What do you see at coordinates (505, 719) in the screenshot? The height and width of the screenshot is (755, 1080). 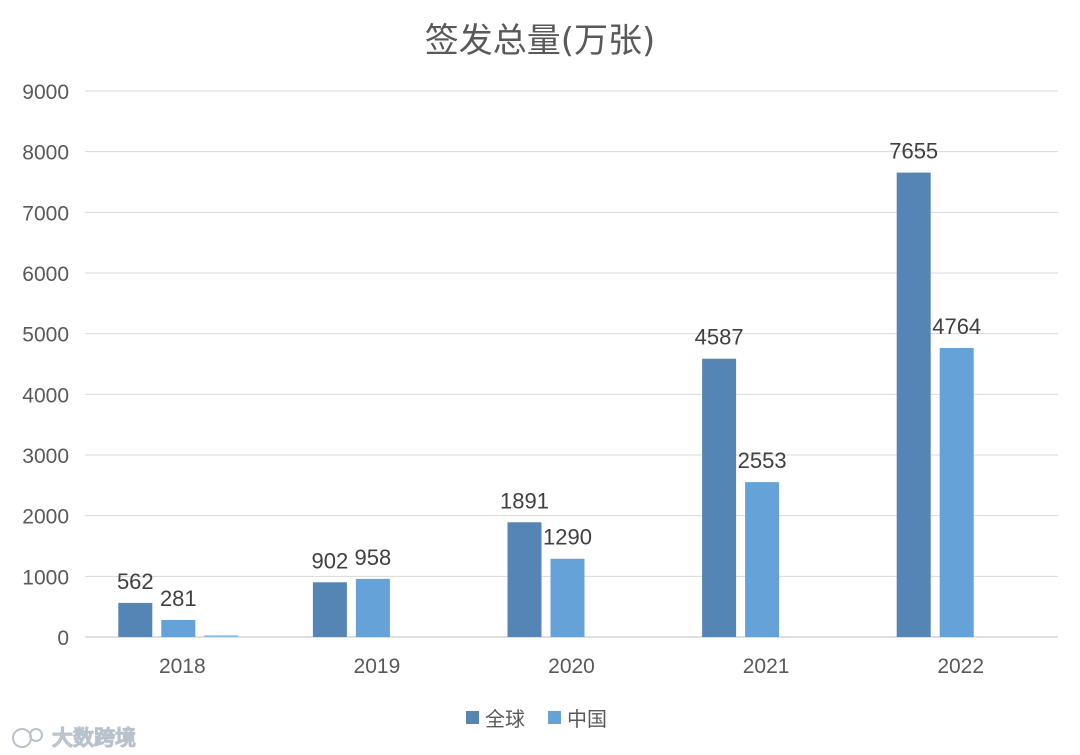 I see `legend-label: 全球` at bounding box center [505, 719].